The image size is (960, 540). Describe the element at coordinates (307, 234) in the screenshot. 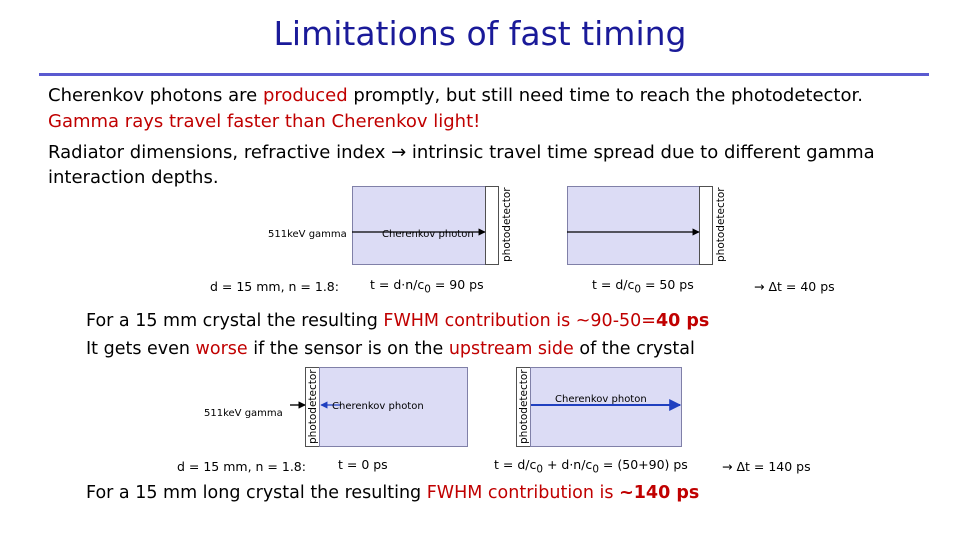

I see `upper-gamma-label: 511keV gamma` at that location.